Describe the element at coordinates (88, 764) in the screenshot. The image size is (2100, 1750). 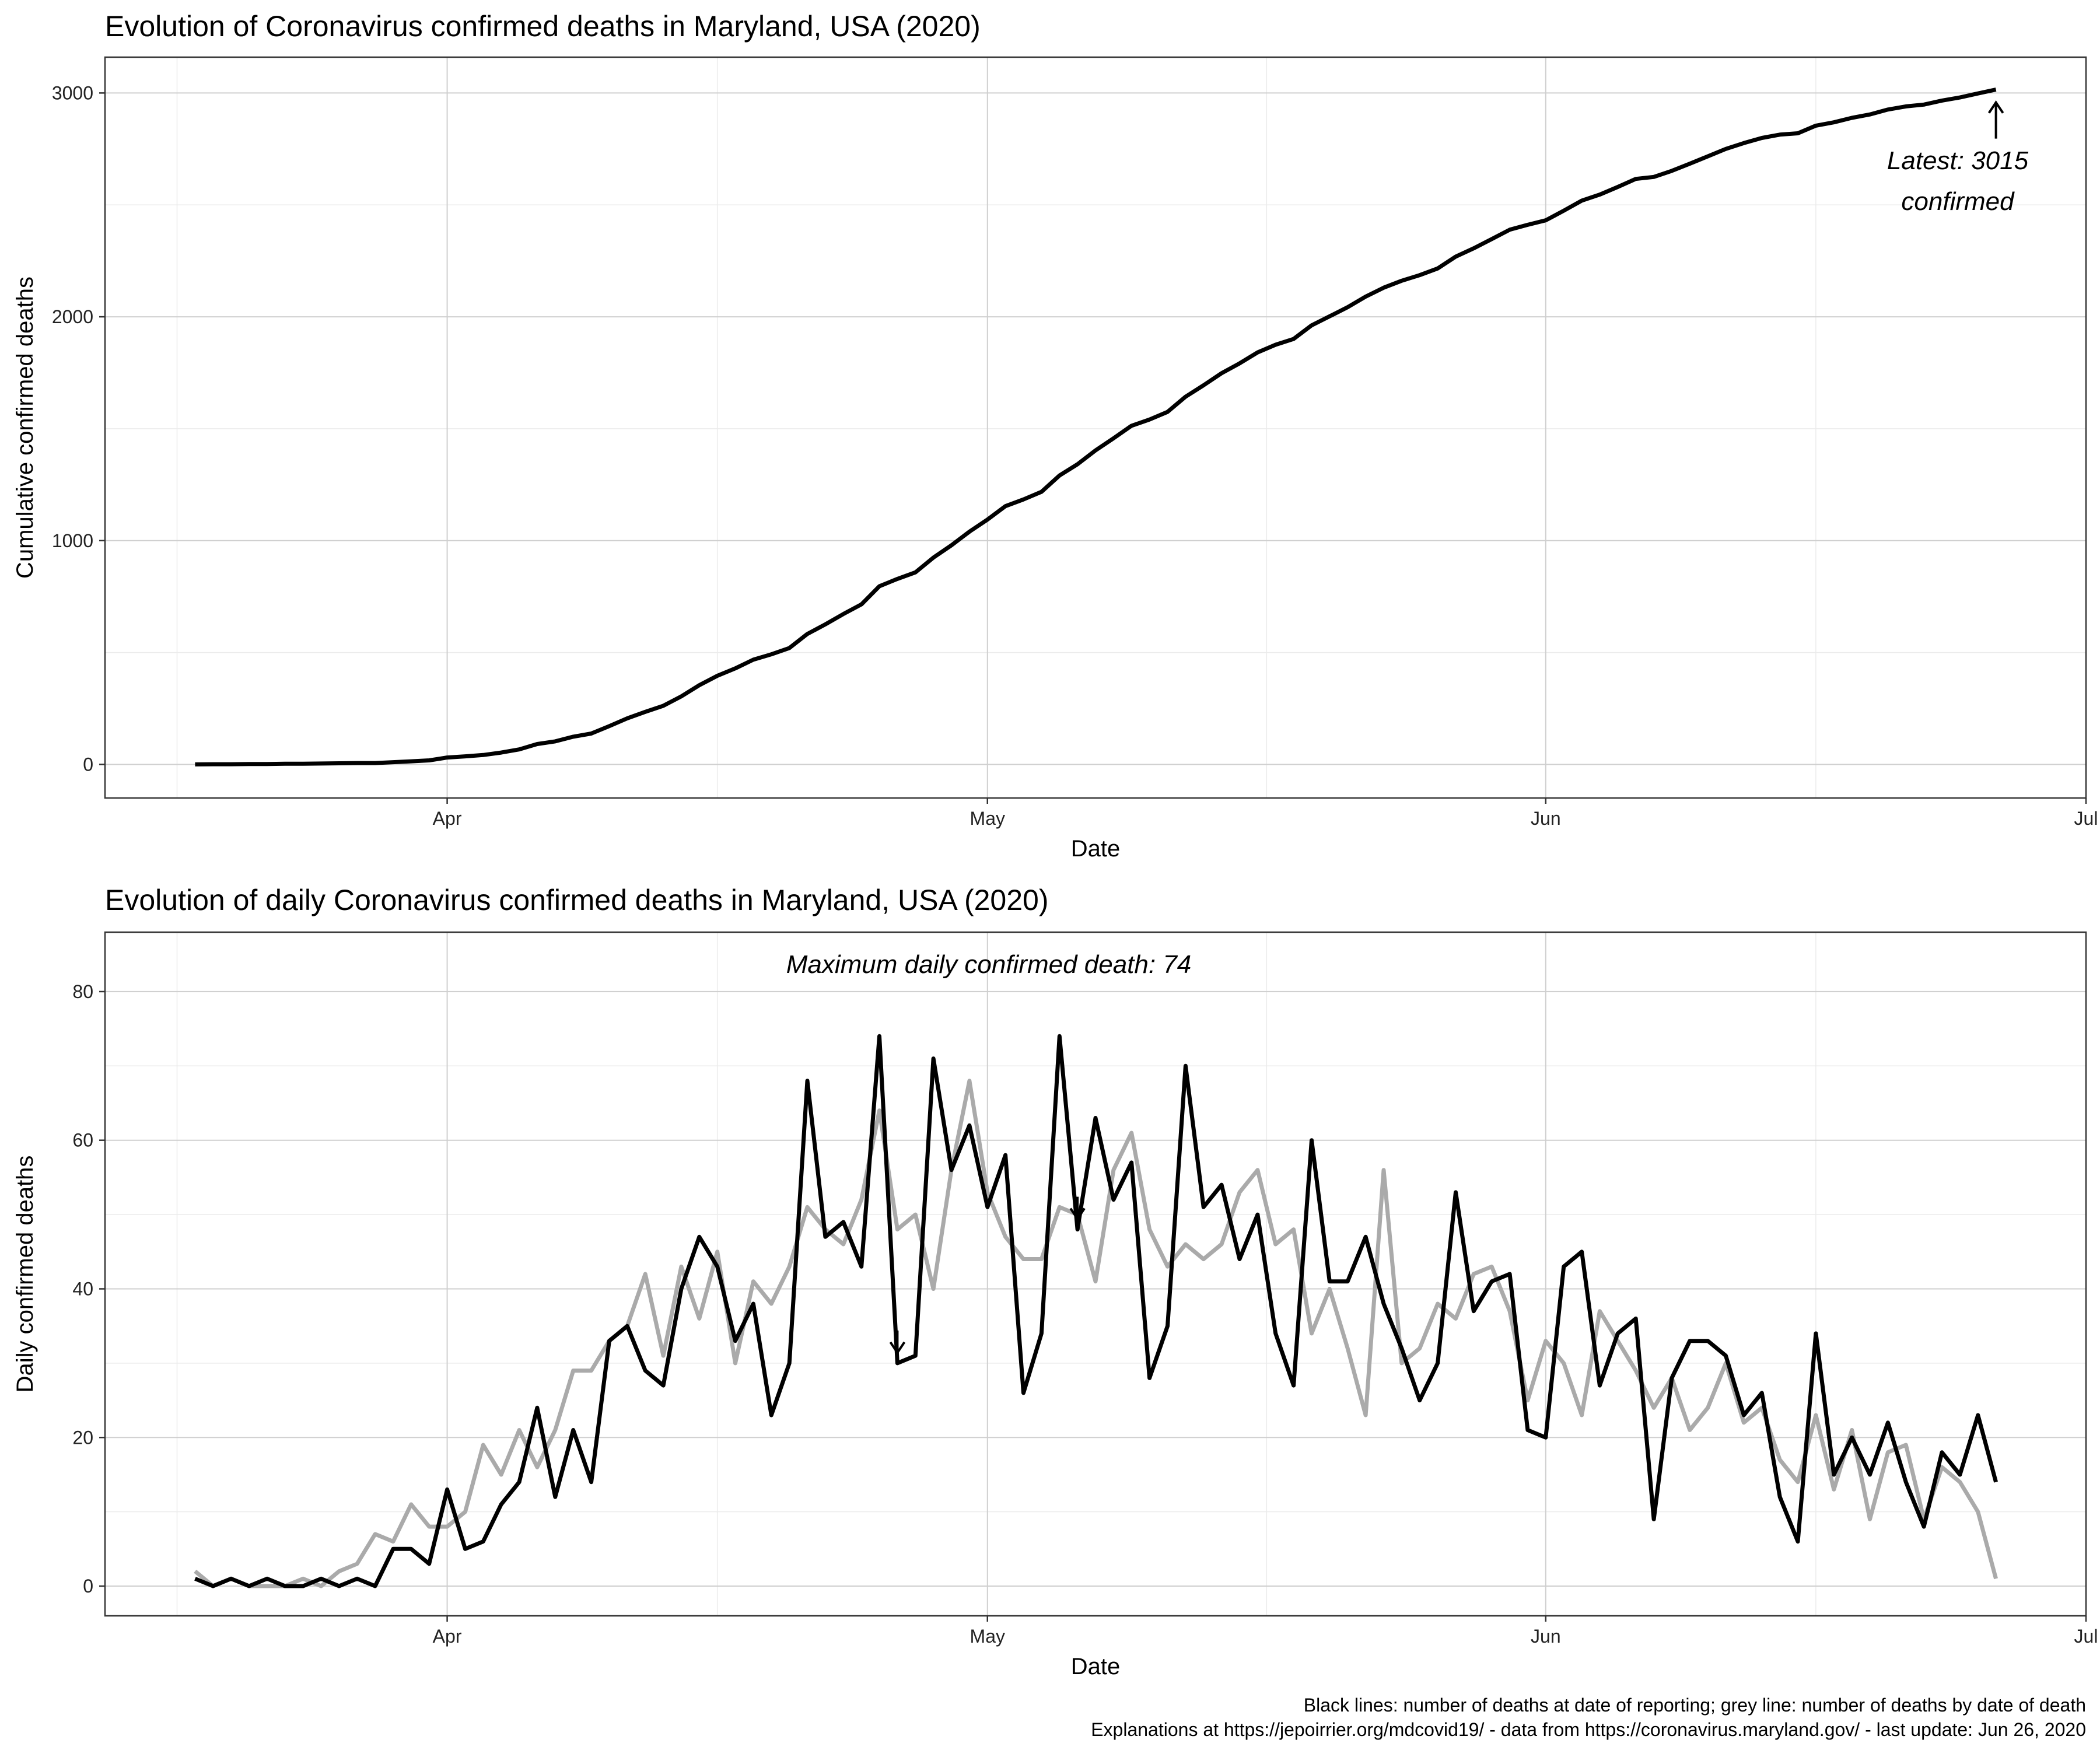
I see `cumulative-y-tick-label: 0` at that location.